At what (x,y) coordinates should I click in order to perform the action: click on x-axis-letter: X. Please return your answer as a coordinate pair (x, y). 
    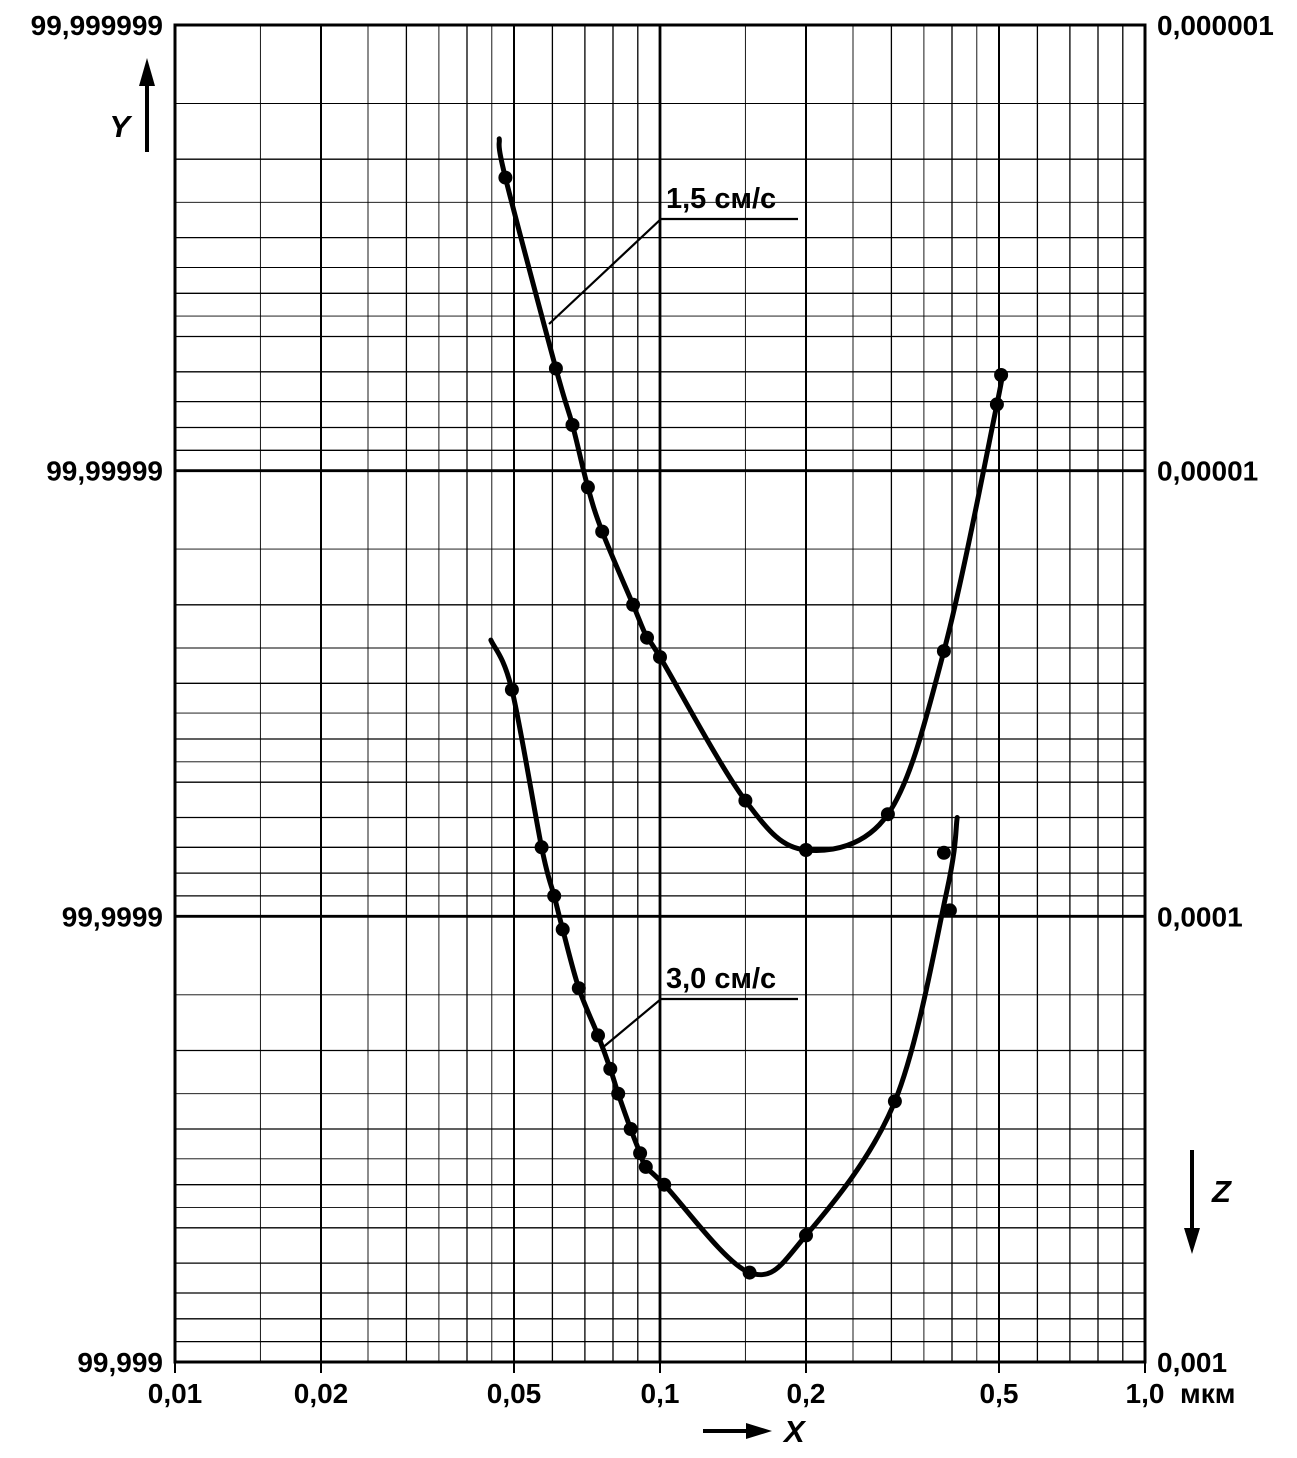
    Looking at the image, I should click on (794, 1431).